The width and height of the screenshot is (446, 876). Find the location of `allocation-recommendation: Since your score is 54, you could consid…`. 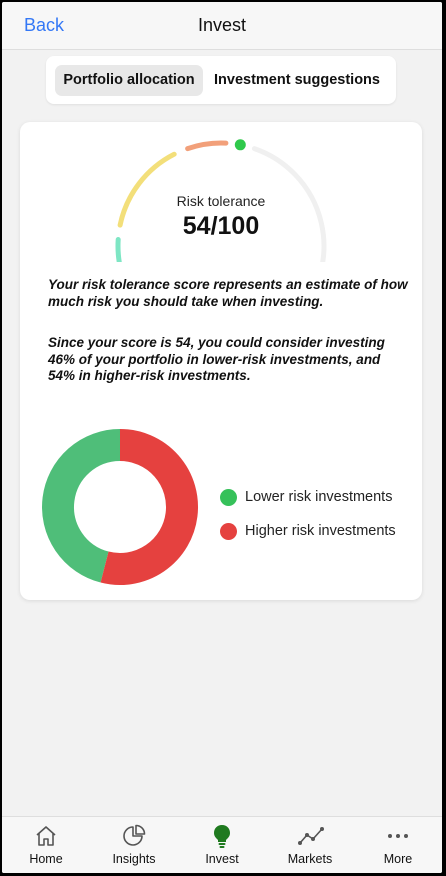

allocation-recommendation: Since your score is 54, you could consid… is located at coordinates (216, 359).